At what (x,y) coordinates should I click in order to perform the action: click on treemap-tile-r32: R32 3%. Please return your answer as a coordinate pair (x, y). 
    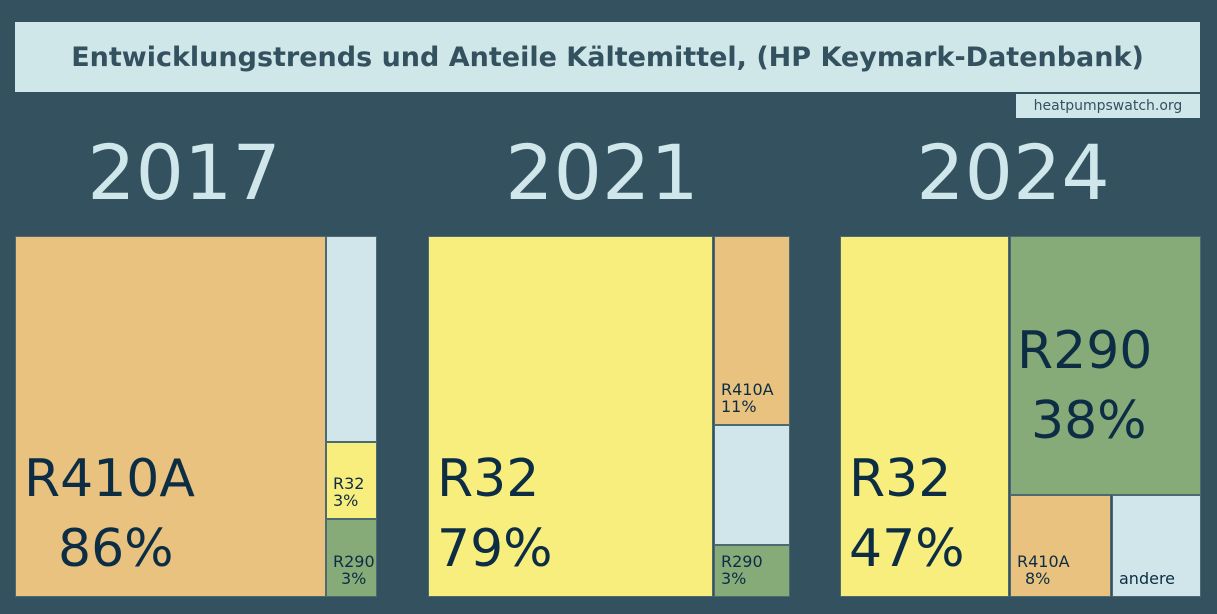
    Looking at the image, I should click on (351, 480).